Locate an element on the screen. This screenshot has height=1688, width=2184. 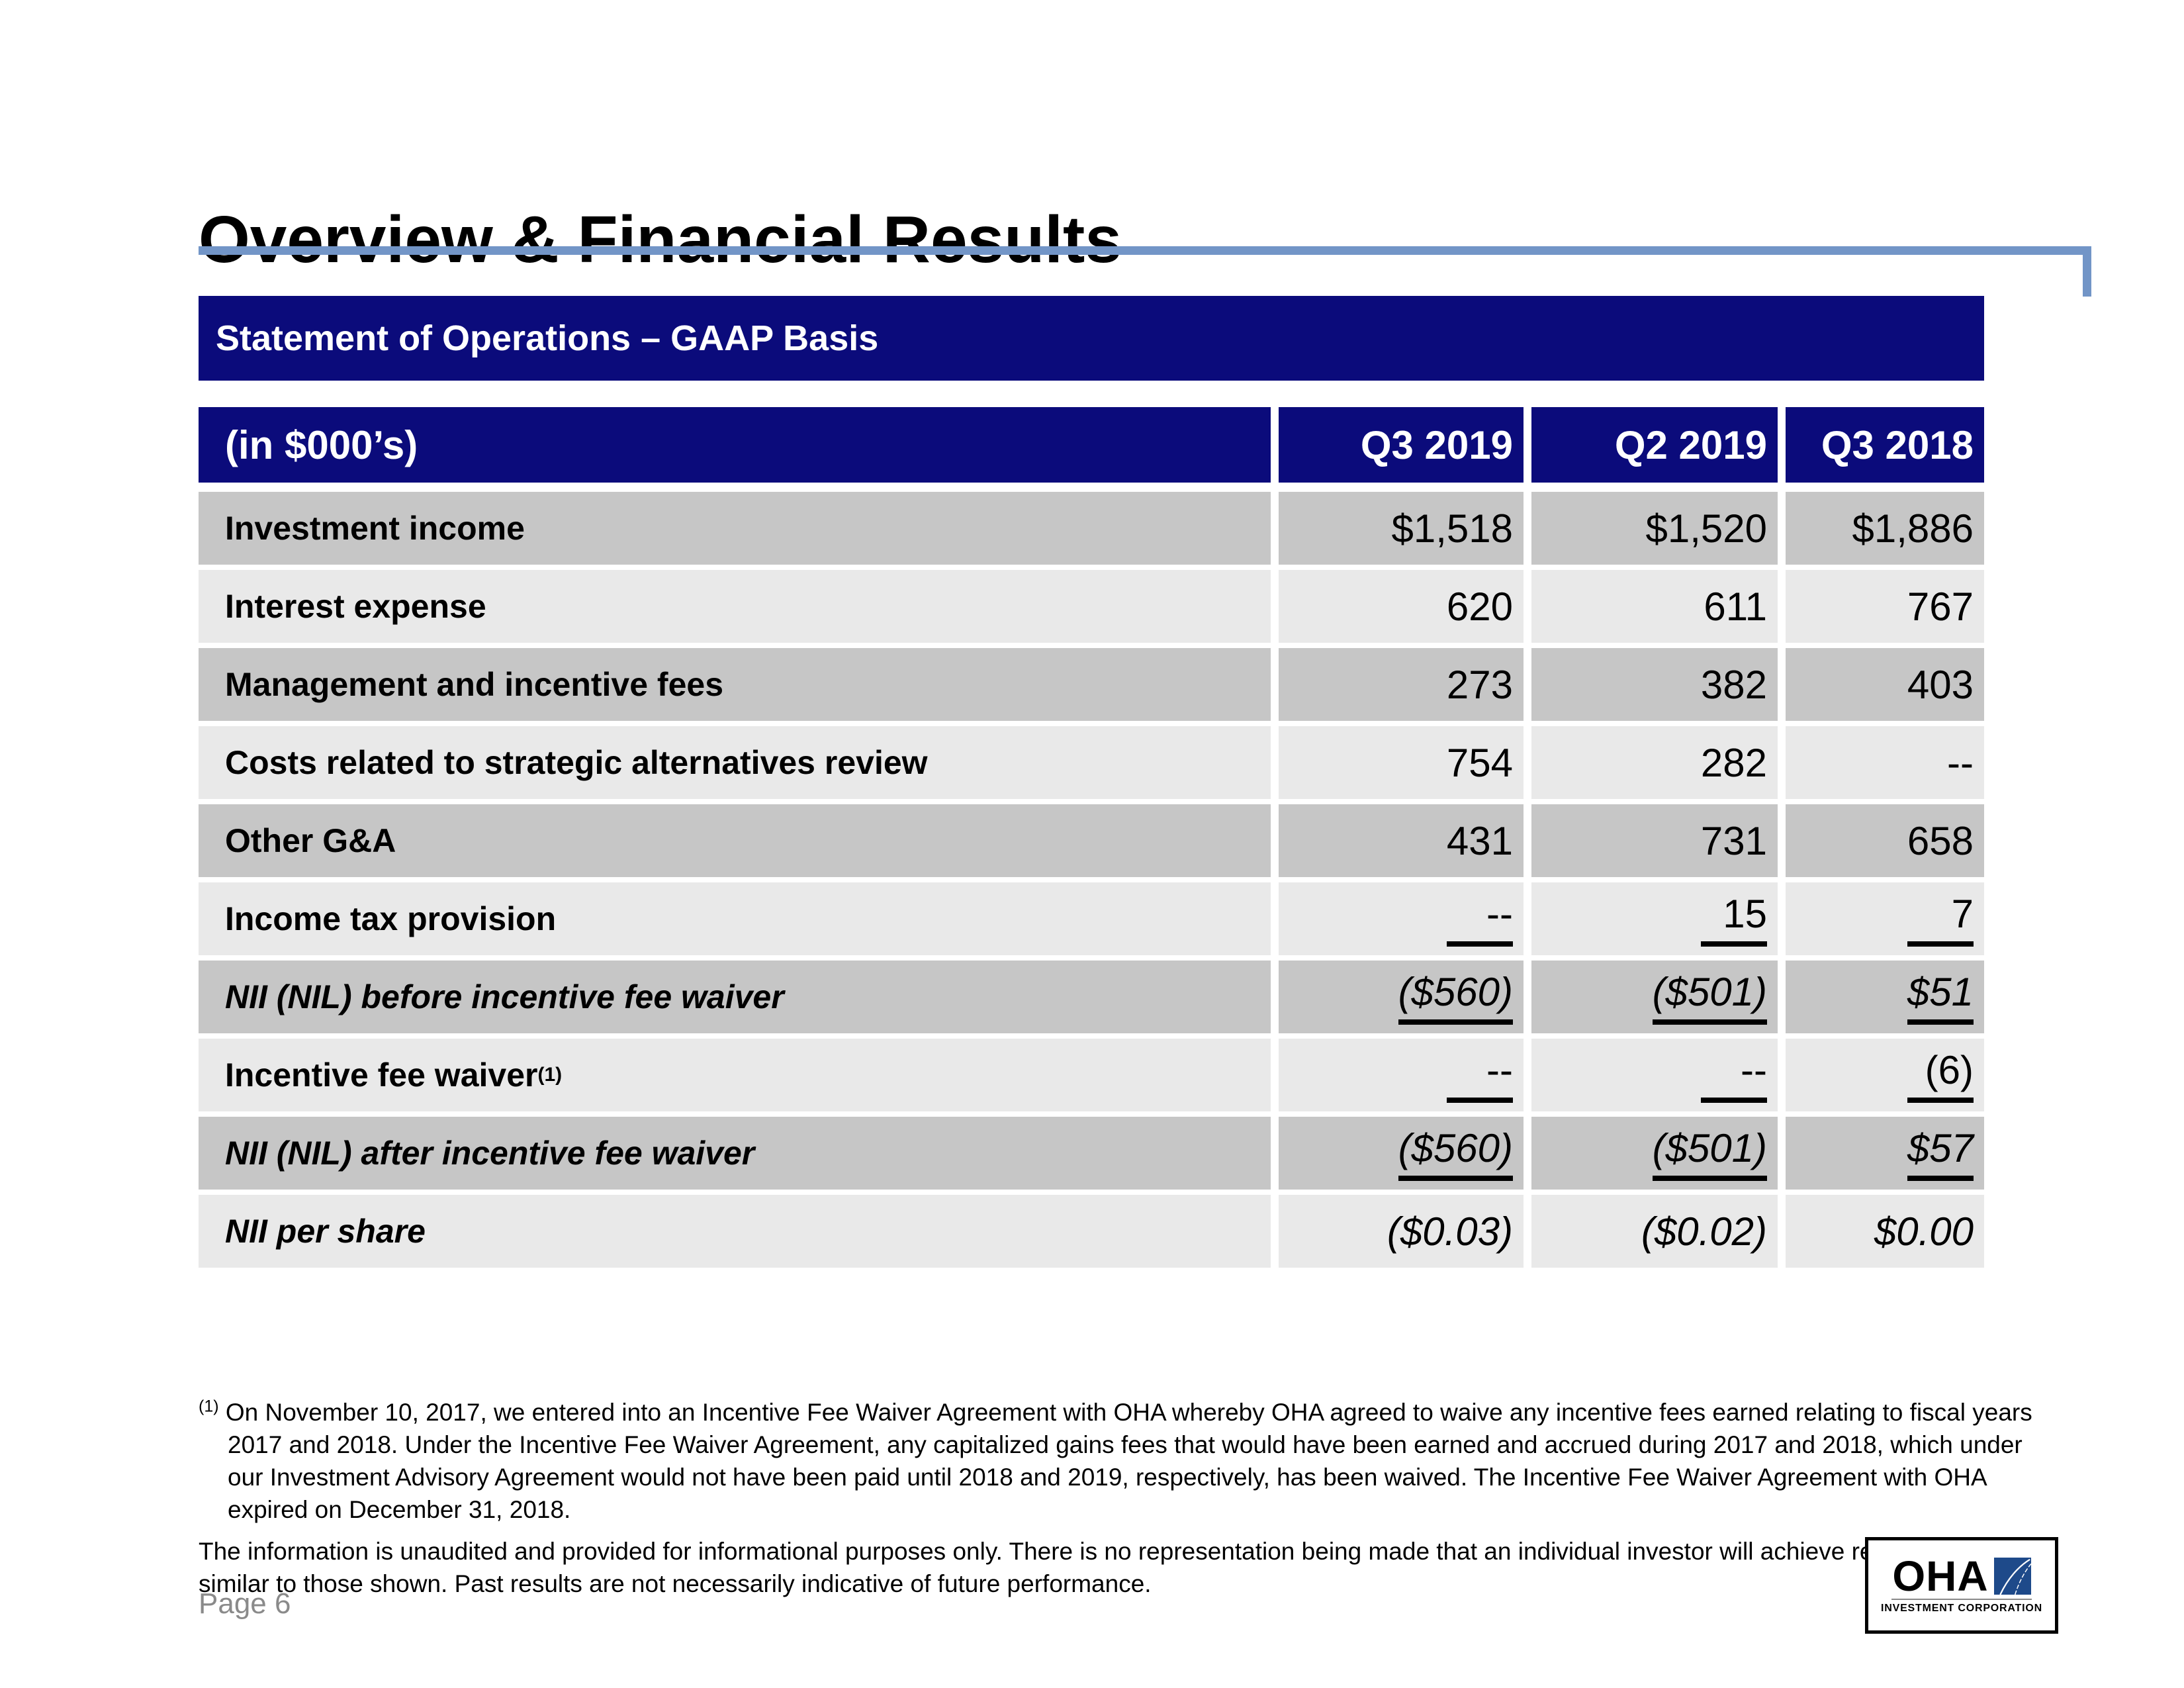
table-header-row: (in $000’s) Q3 2019 Q2 2019 Q3 2018 is located at coordinates (1091, 445).